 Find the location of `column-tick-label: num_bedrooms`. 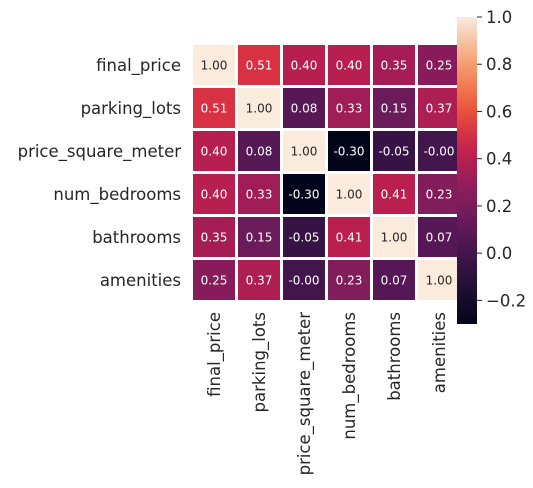

column-tick-label: num_bedrooms is located at coordinates (350, 376).